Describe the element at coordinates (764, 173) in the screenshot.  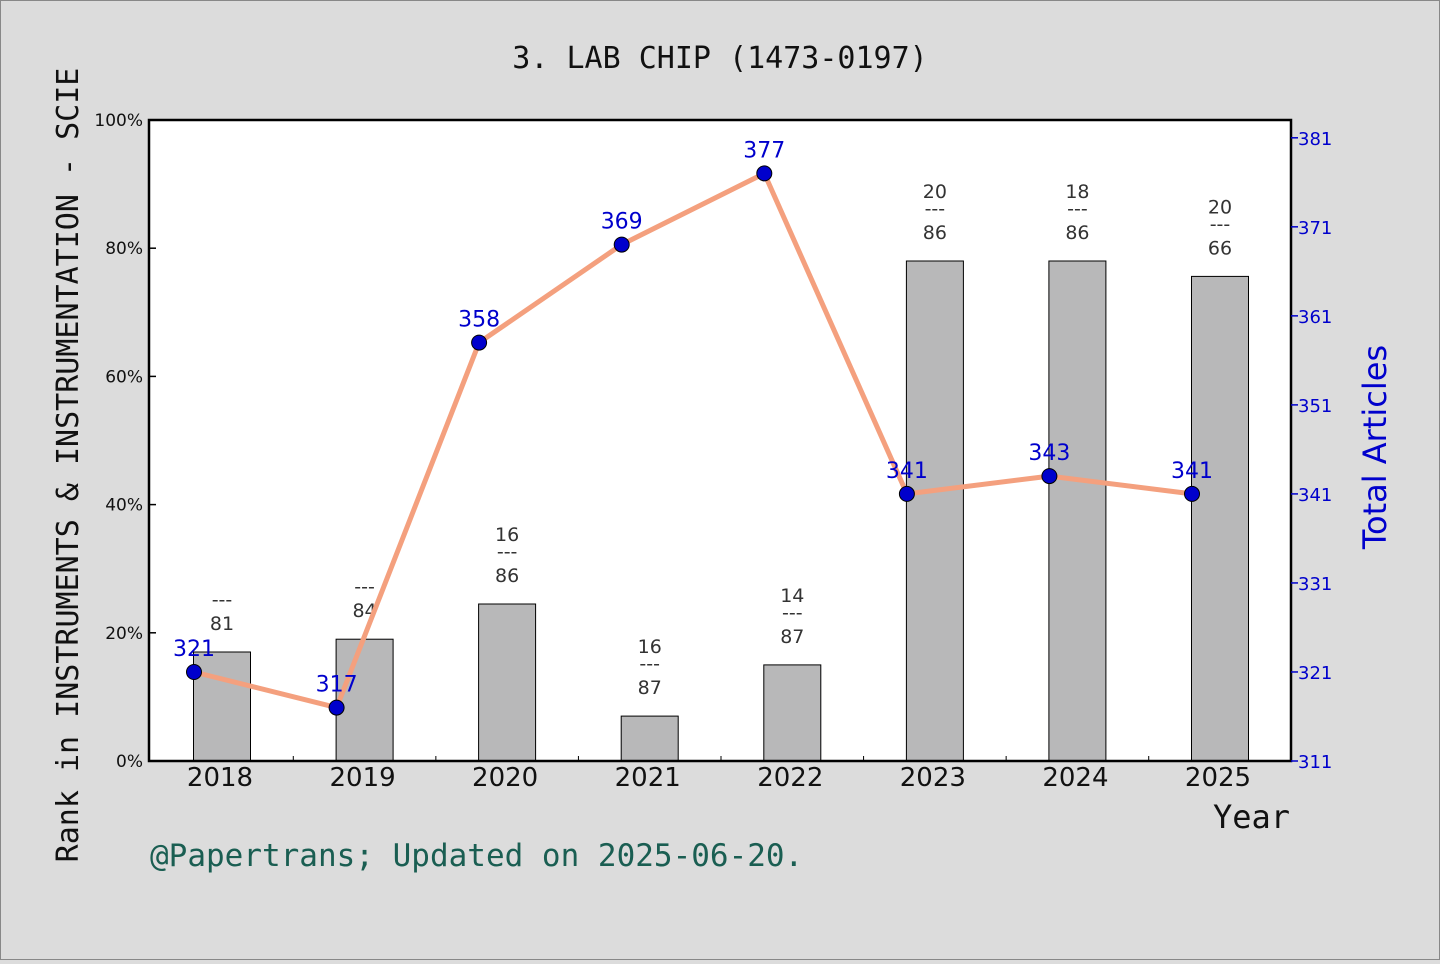
I see `point-2022` at that location.